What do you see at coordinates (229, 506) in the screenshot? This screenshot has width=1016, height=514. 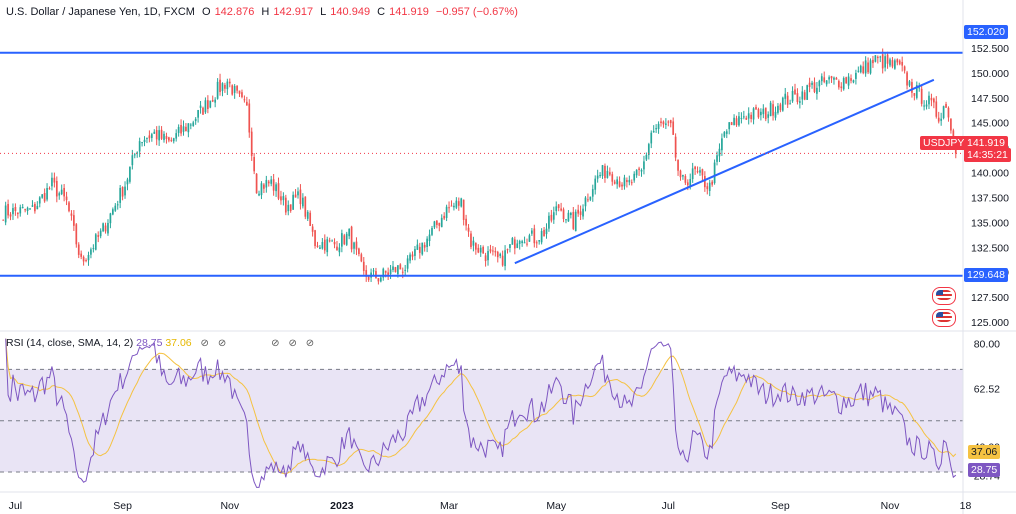 I see `time-tick-label: Nov` at bounding box center [229, 506].